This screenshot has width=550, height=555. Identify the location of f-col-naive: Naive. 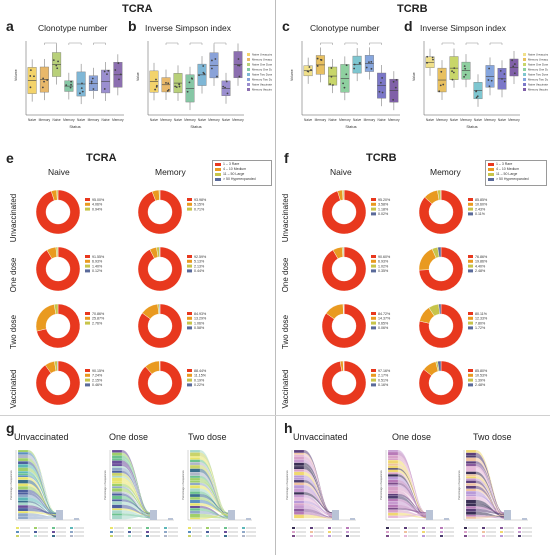
(341, 172).